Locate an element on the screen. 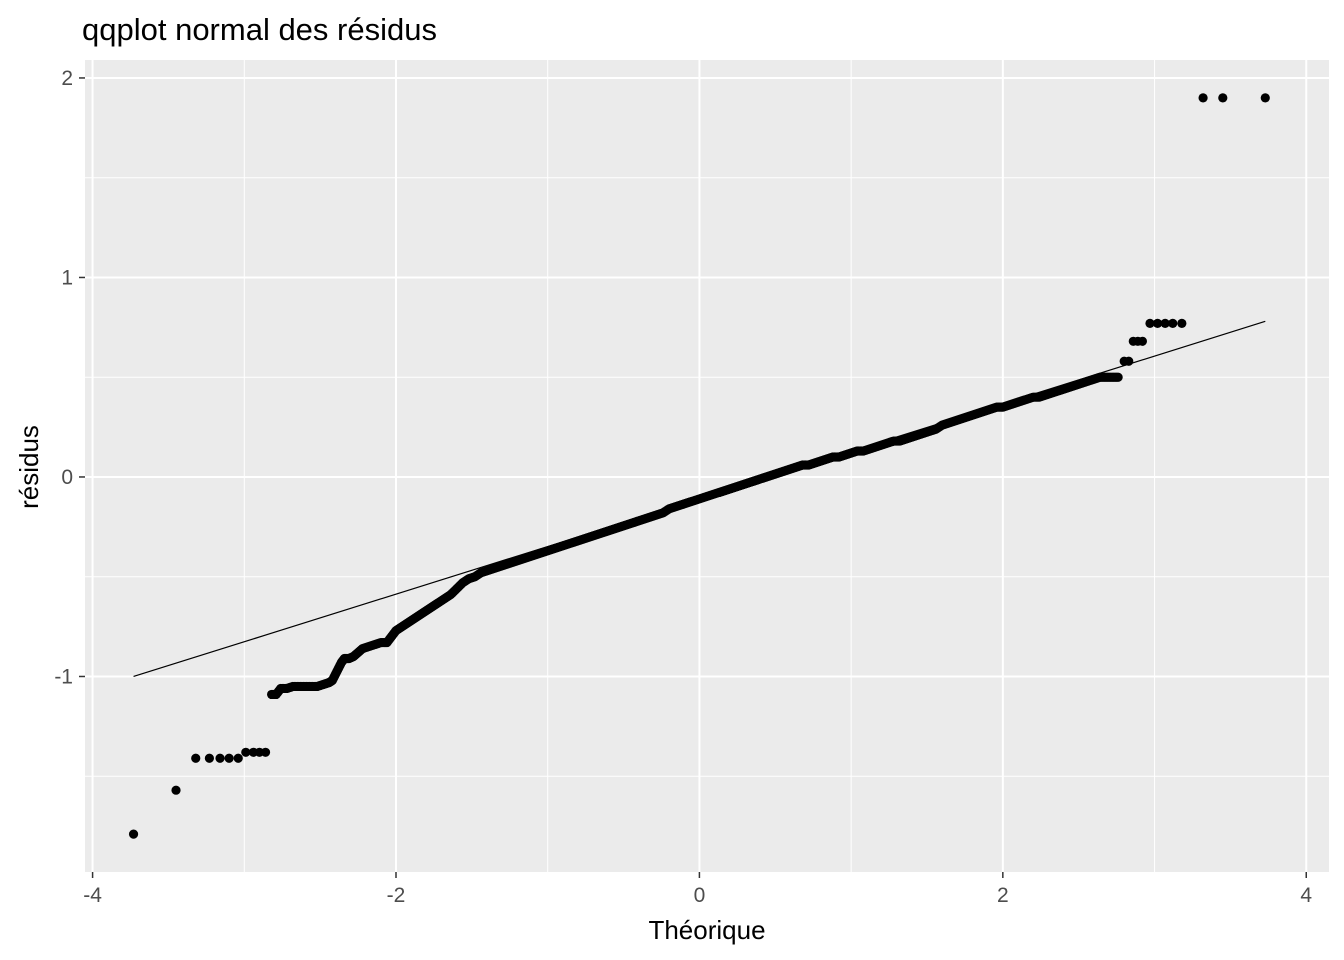 The width and height of the screenshot is (1344, 960). y-tick-label: 2 is located at coordinates (67, 78).